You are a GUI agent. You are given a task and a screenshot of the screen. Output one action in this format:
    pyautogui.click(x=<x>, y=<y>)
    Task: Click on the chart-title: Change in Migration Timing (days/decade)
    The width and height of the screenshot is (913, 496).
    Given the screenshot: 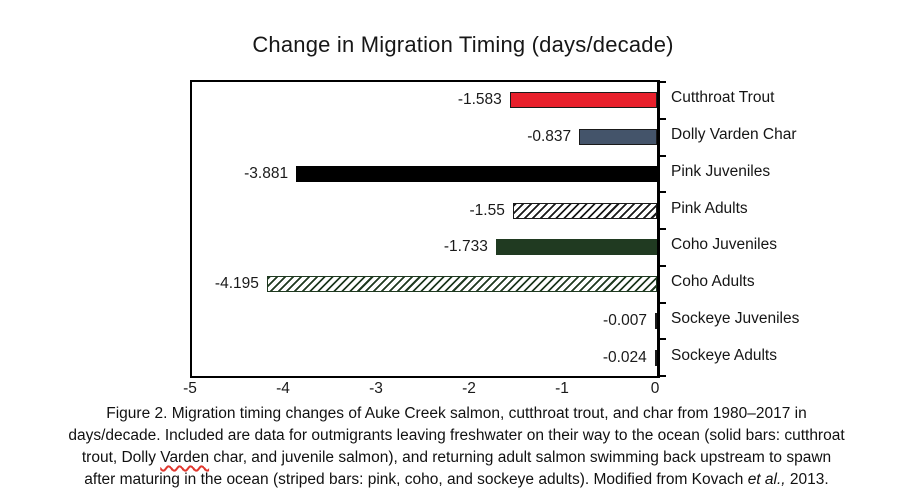 What is the action you would take?
    pyautogui.click(x=463, y=44)
    